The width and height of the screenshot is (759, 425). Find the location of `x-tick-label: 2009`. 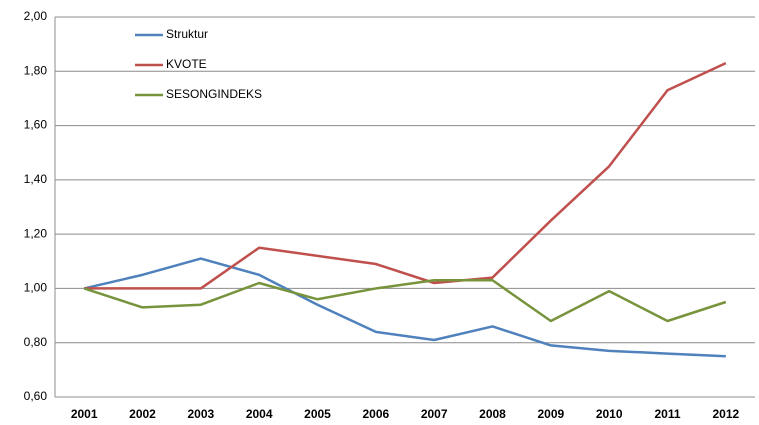

x-tick-label: 2009 is located at coordinates (550, 414).